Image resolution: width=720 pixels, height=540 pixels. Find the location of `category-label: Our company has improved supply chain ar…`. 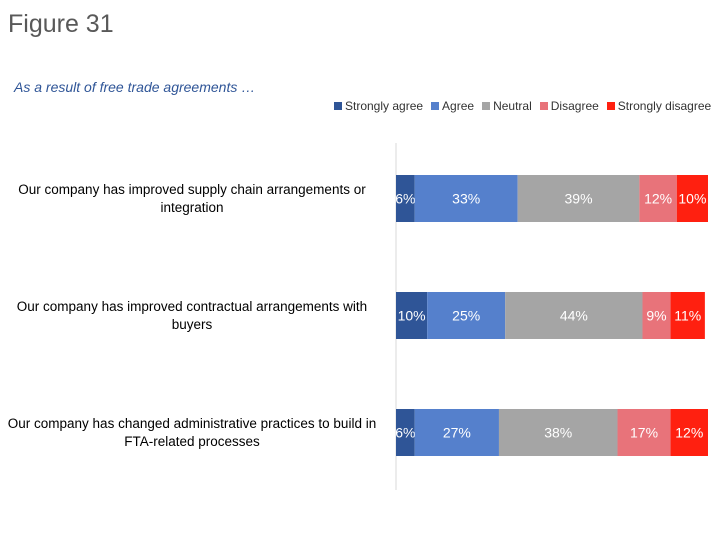

category-label: Our company has improved supply chain ar… is located at coordinates (192, 198).